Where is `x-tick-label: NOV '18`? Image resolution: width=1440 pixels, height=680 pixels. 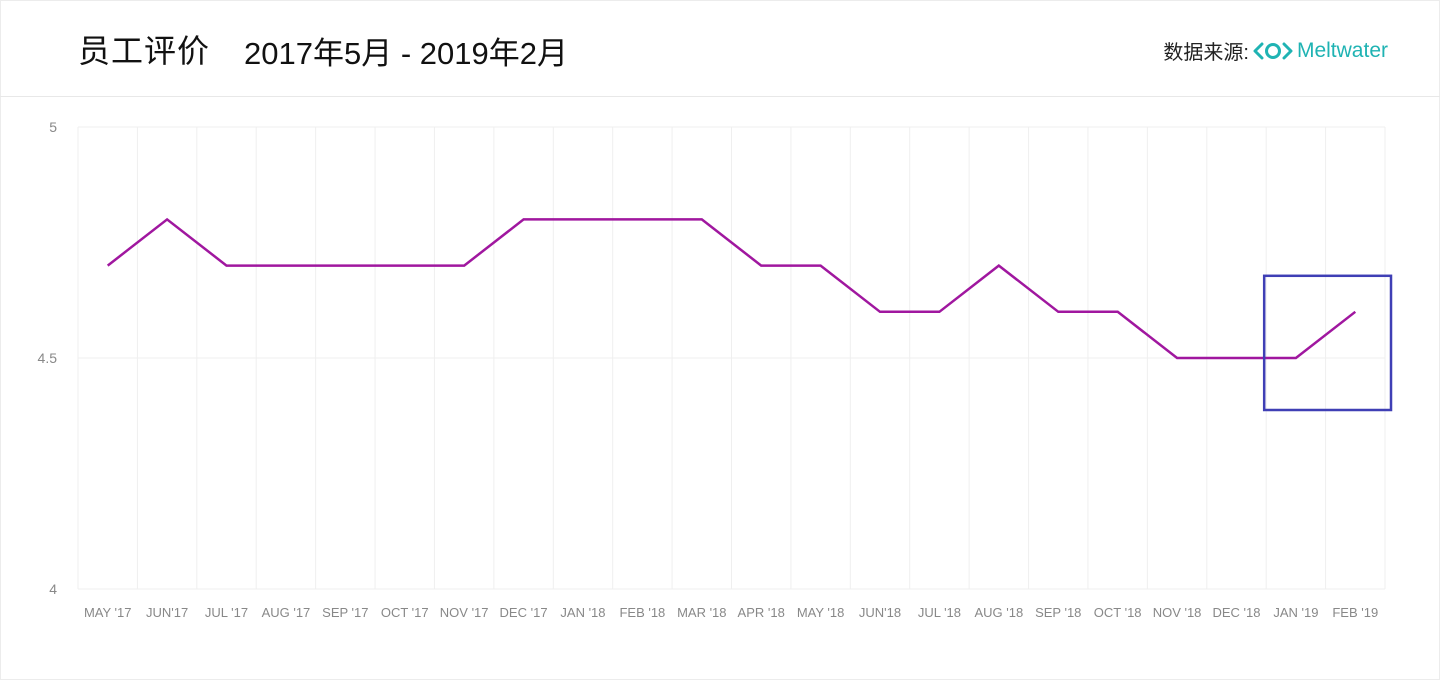 x-tick-label: NOV '18 is located at coordinates (1177, 612).